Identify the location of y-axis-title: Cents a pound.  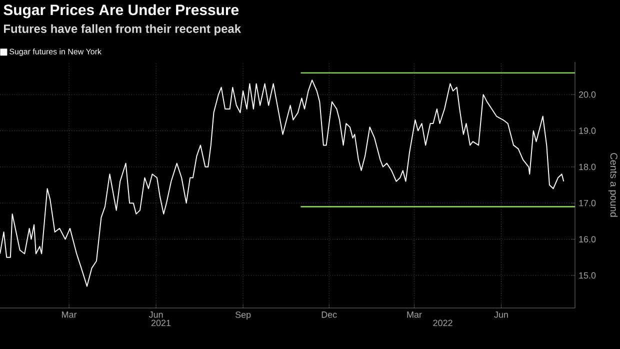
(613, 185).